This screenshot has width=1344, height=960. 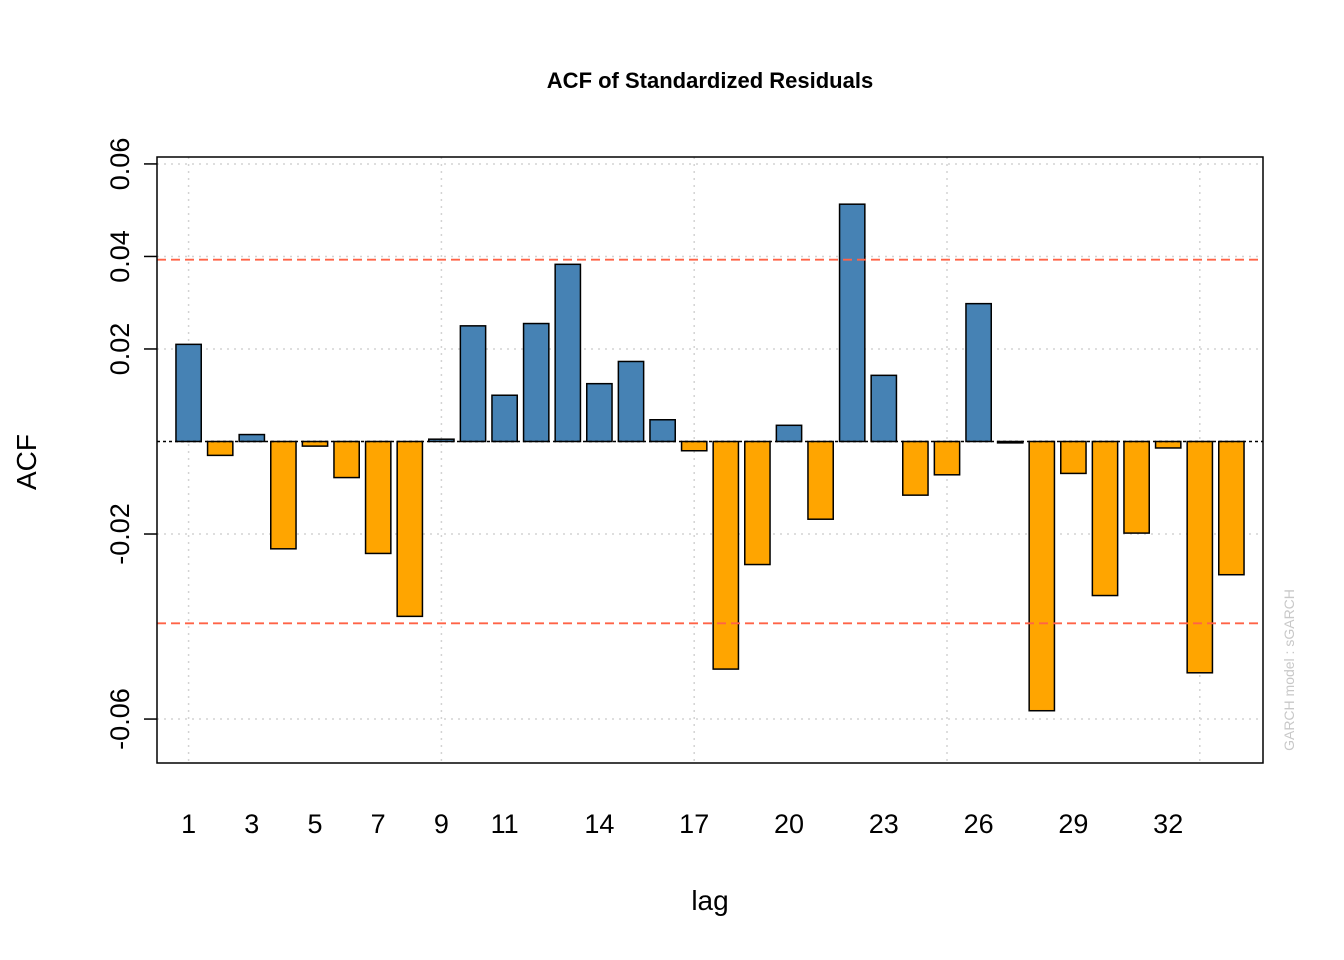 I want to click on x-tick-label: 5, so click(x=314, y=824).